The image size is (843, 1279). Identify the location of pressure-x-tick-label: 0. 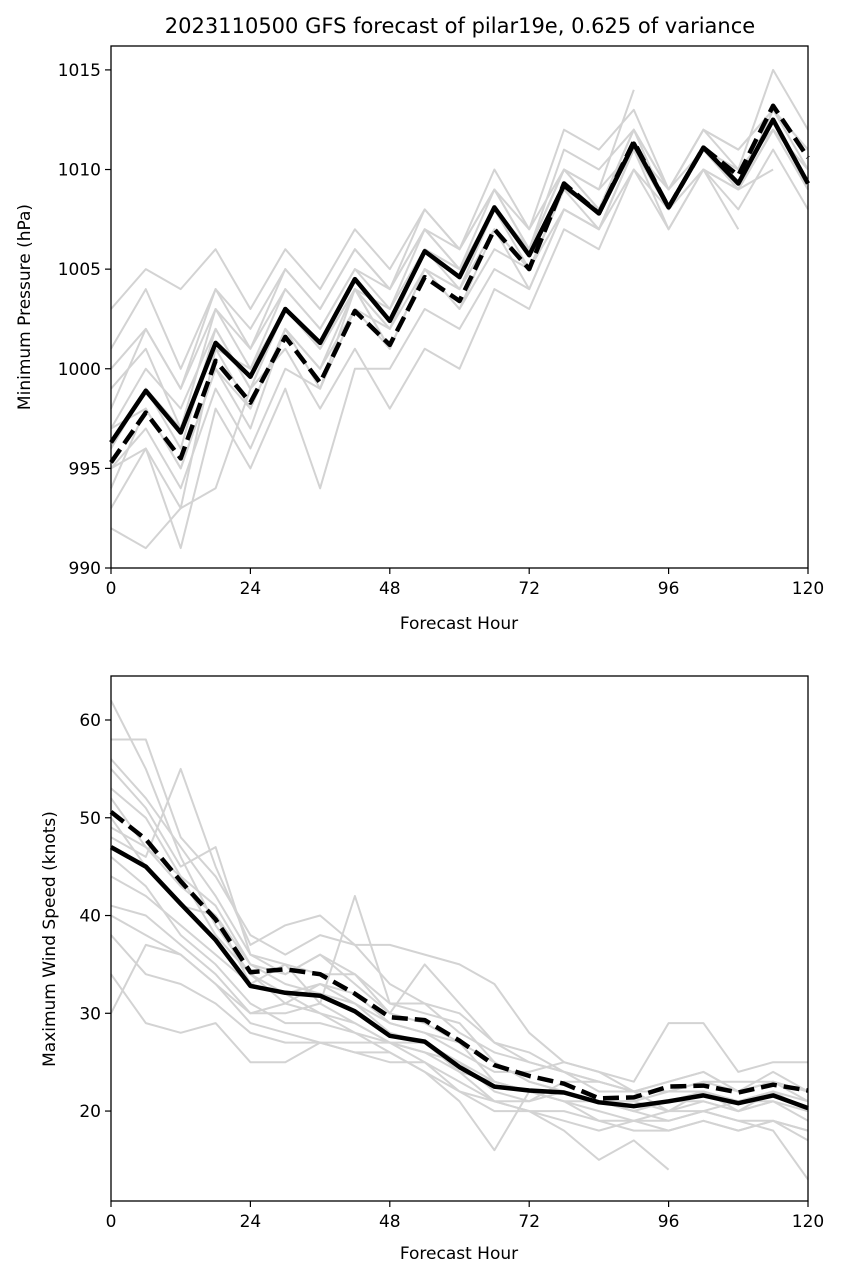
(111, 589).